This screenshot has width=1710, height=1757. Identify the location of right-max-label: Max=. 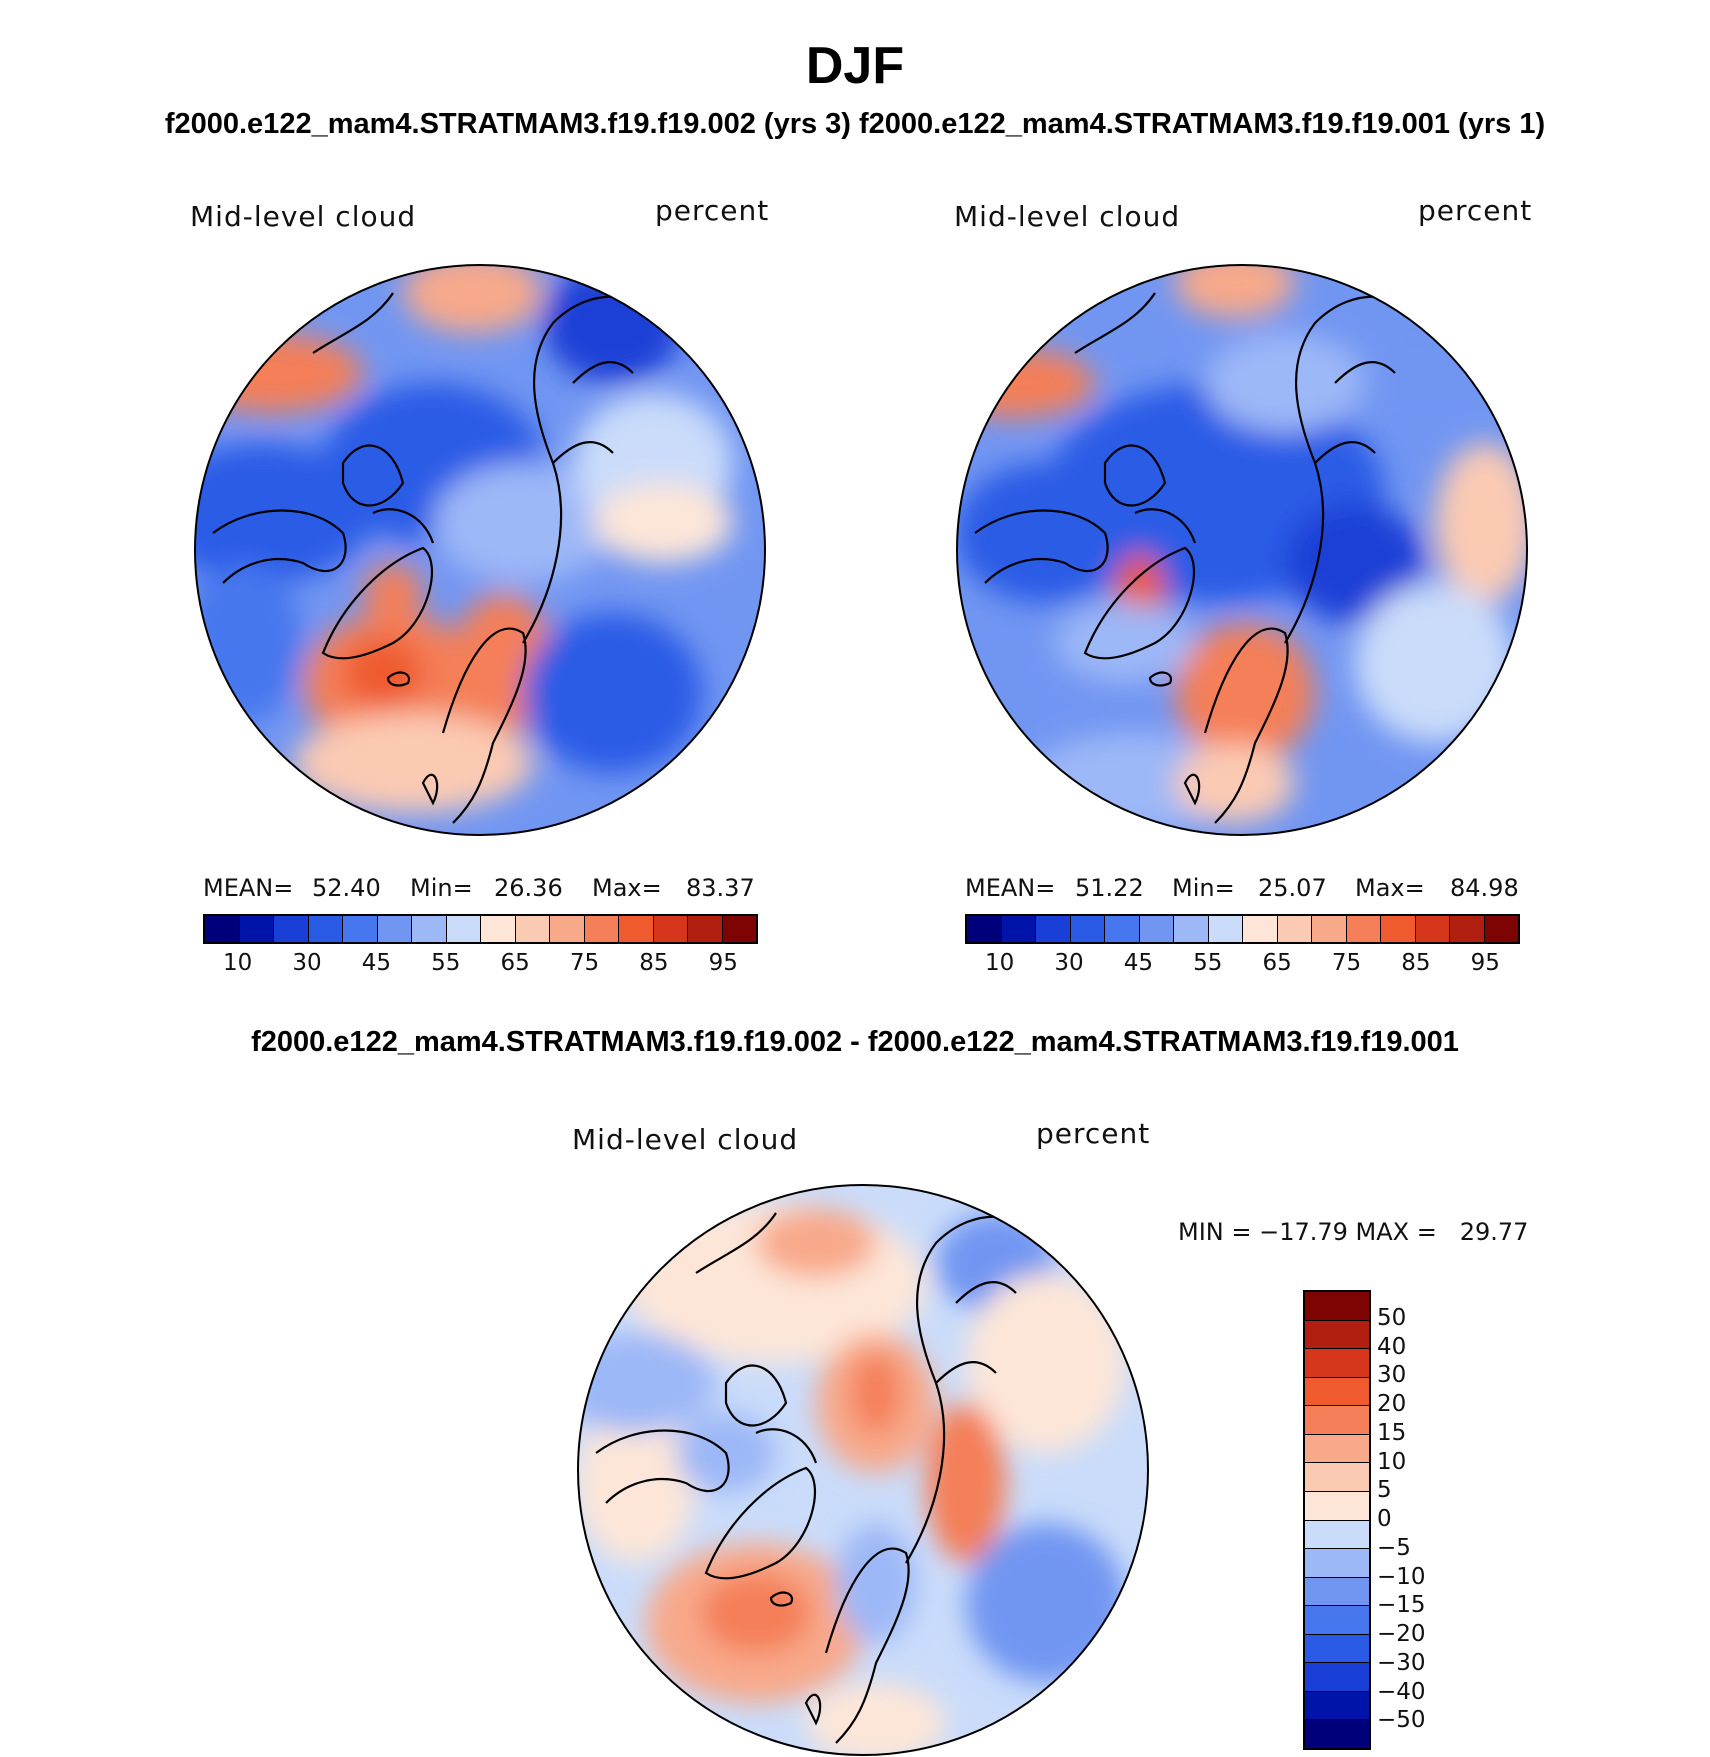
(1390, 888).